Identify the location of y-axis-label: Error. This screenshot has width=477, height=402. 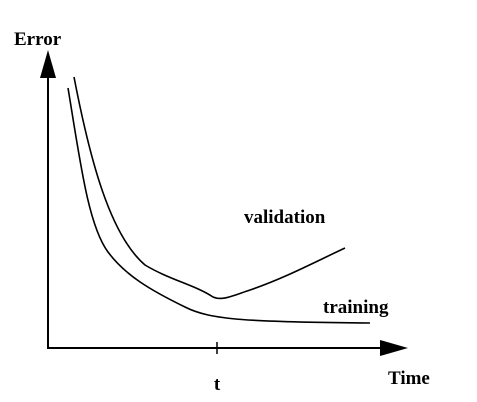
(38, 39).